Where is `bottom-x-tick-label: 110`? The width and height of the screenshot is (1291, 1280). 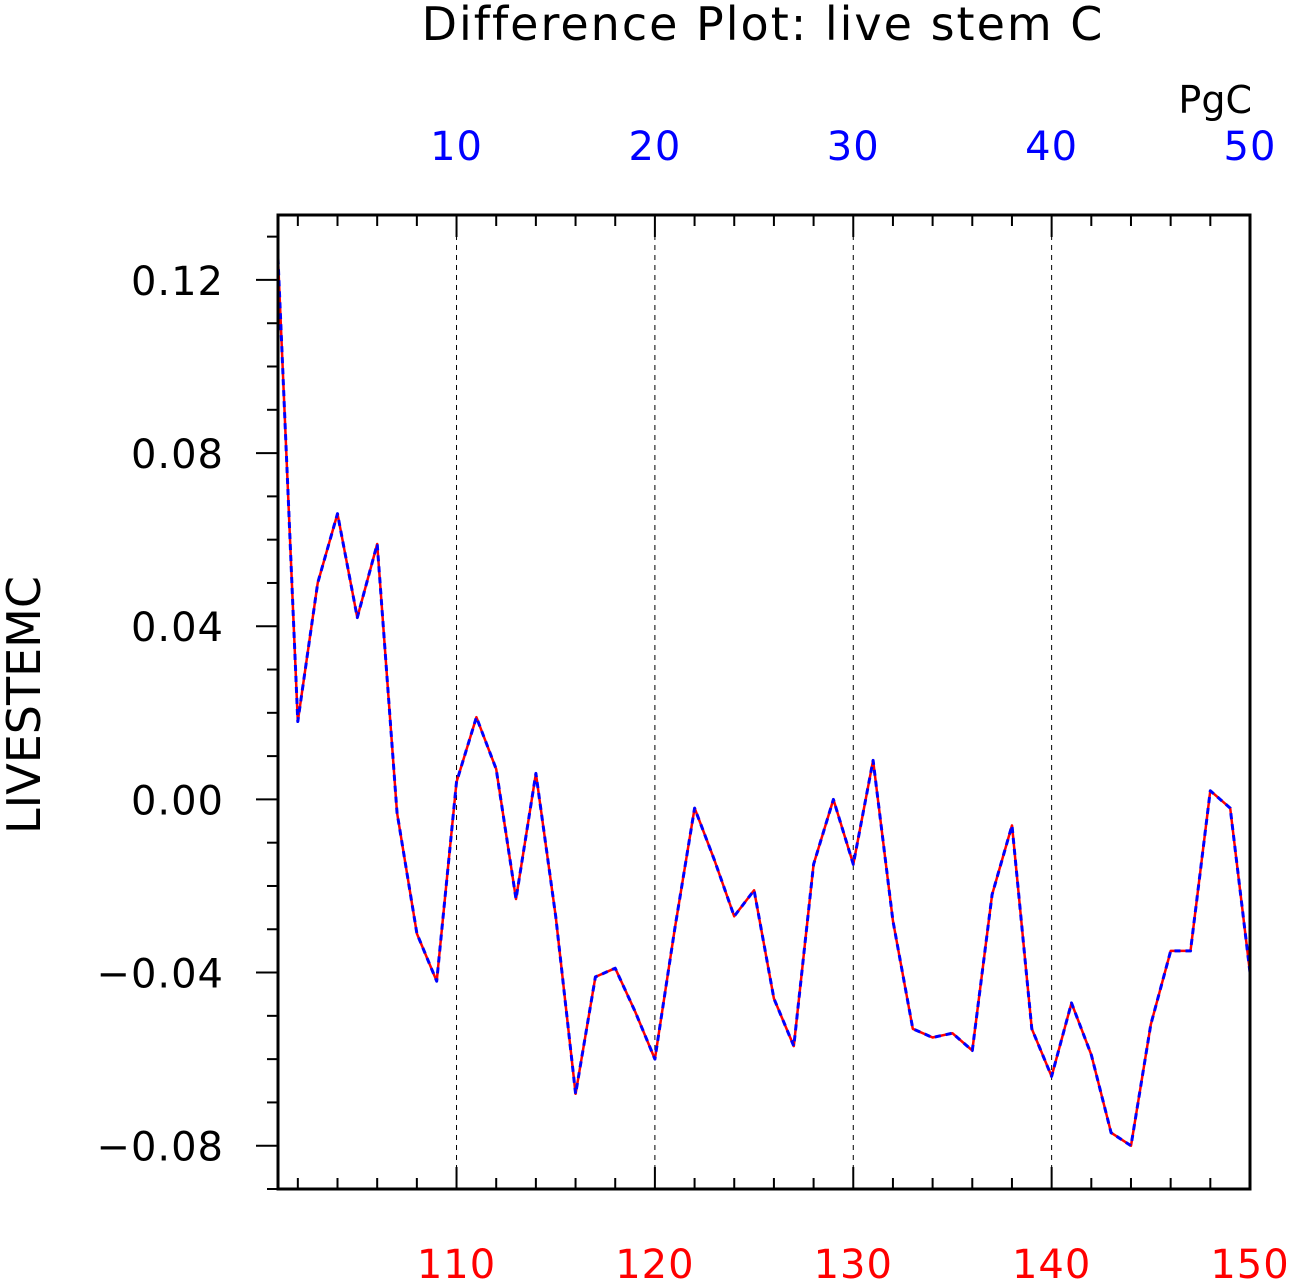 bottom-x-tick-label: 110 is located at coordinates (456, 1261).